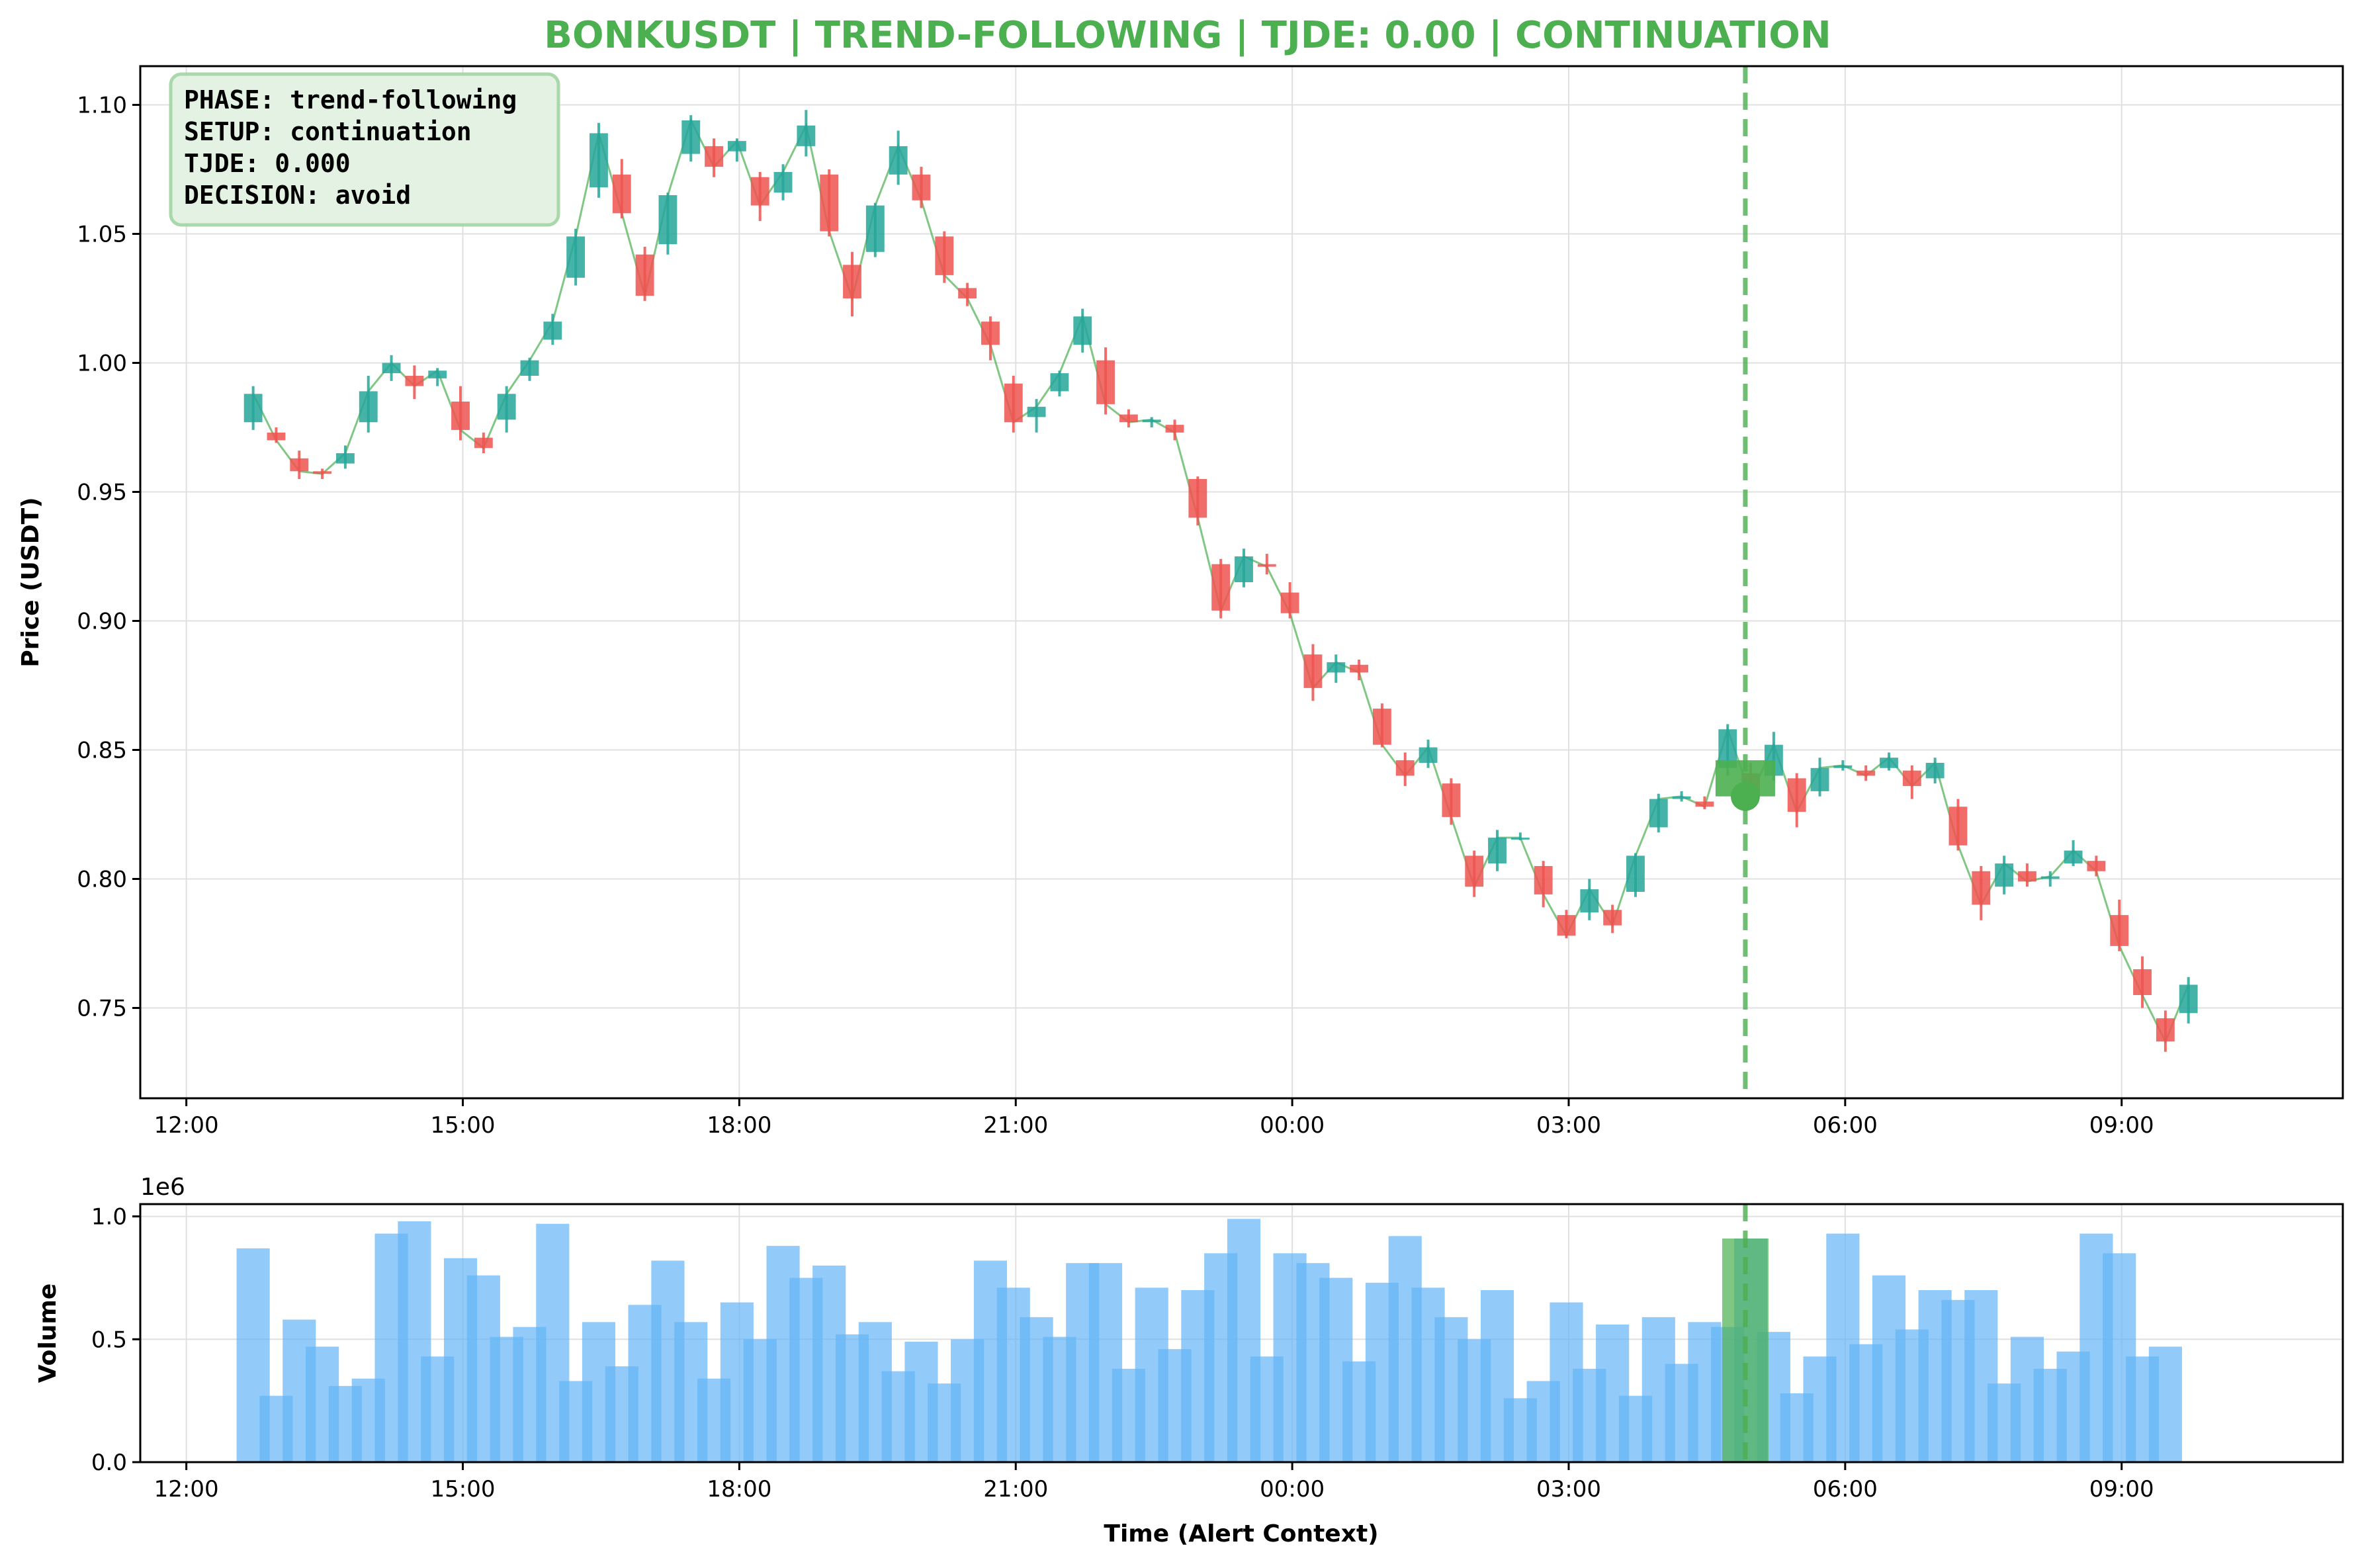 This screenshot has height=1568, width=2362. I want to click on volume-x-tick-label: 15:00, so click(463, 1490).